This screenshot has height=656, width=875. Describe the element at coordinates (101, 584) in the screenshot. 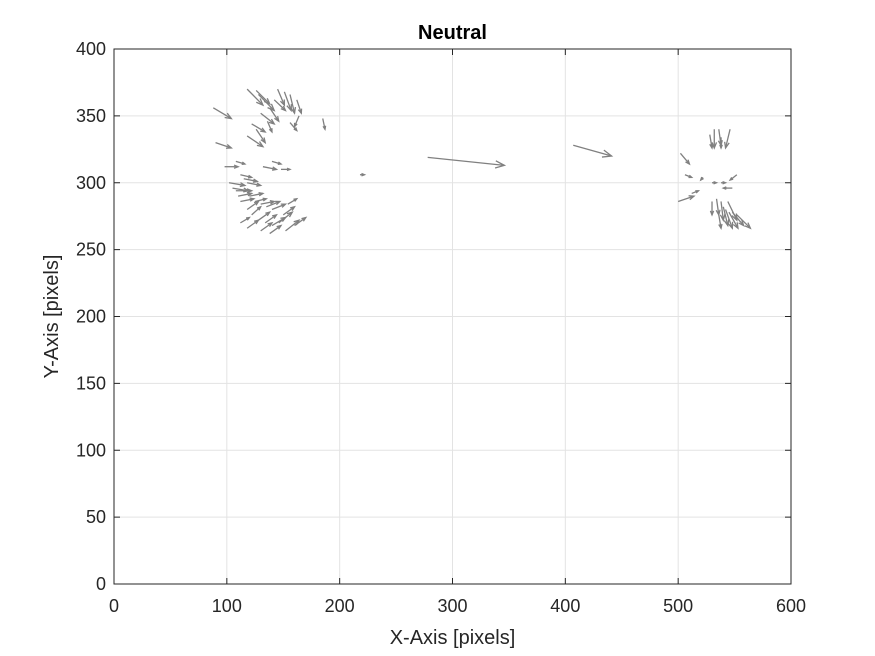

I see `y-tick-label: 0` at that location.